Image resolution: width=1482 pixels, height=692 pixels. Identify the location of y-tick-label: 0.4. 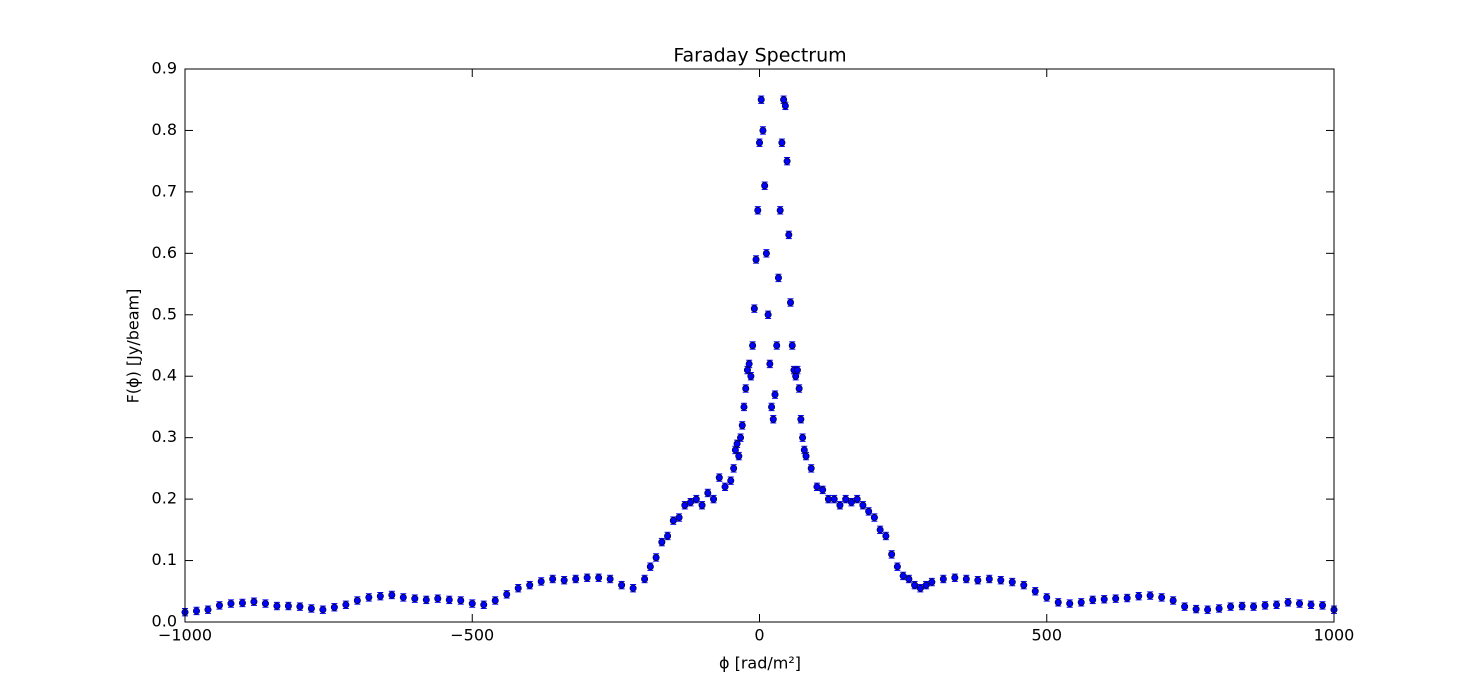
(164, 375).